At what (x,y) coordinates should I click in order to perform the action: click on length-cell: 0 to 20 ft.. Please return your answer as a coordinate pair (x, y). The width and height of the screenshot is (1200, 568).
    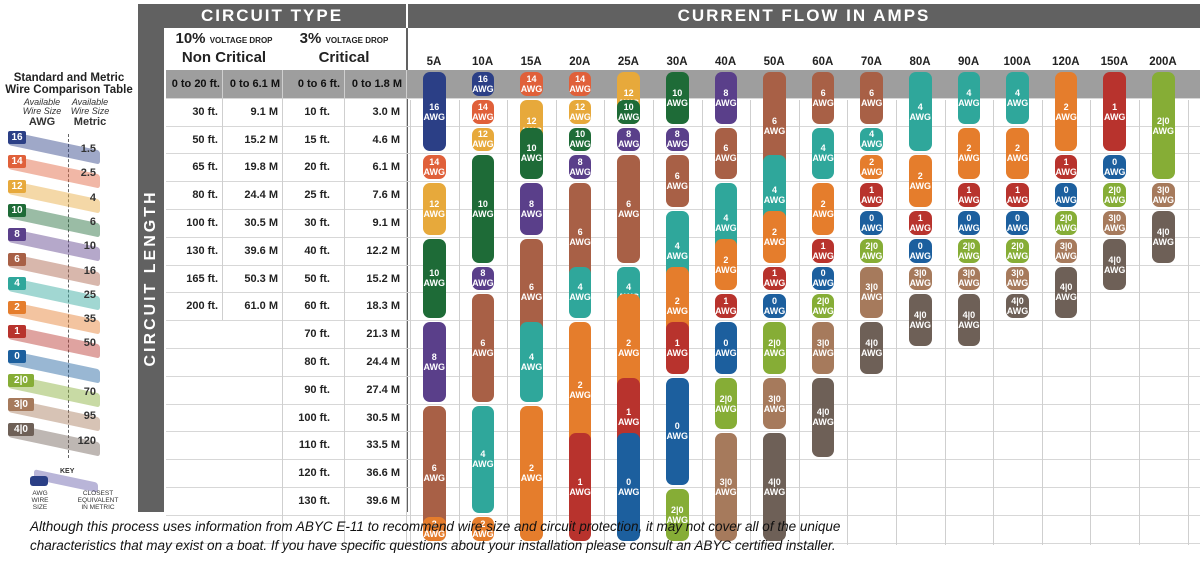
    Looking at the image, I should click on (195, 84).